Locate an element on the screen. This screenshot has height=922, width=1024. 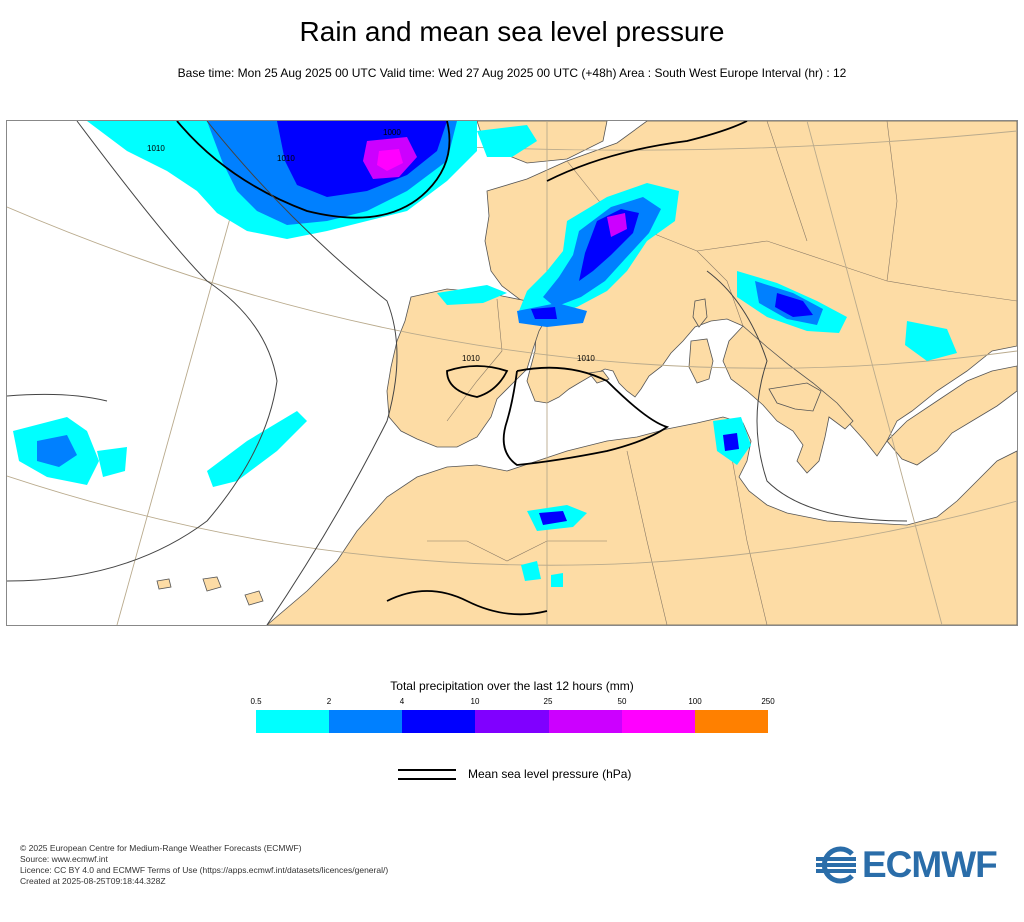
isobar-1010-africa is located at coordinates (467, 603).